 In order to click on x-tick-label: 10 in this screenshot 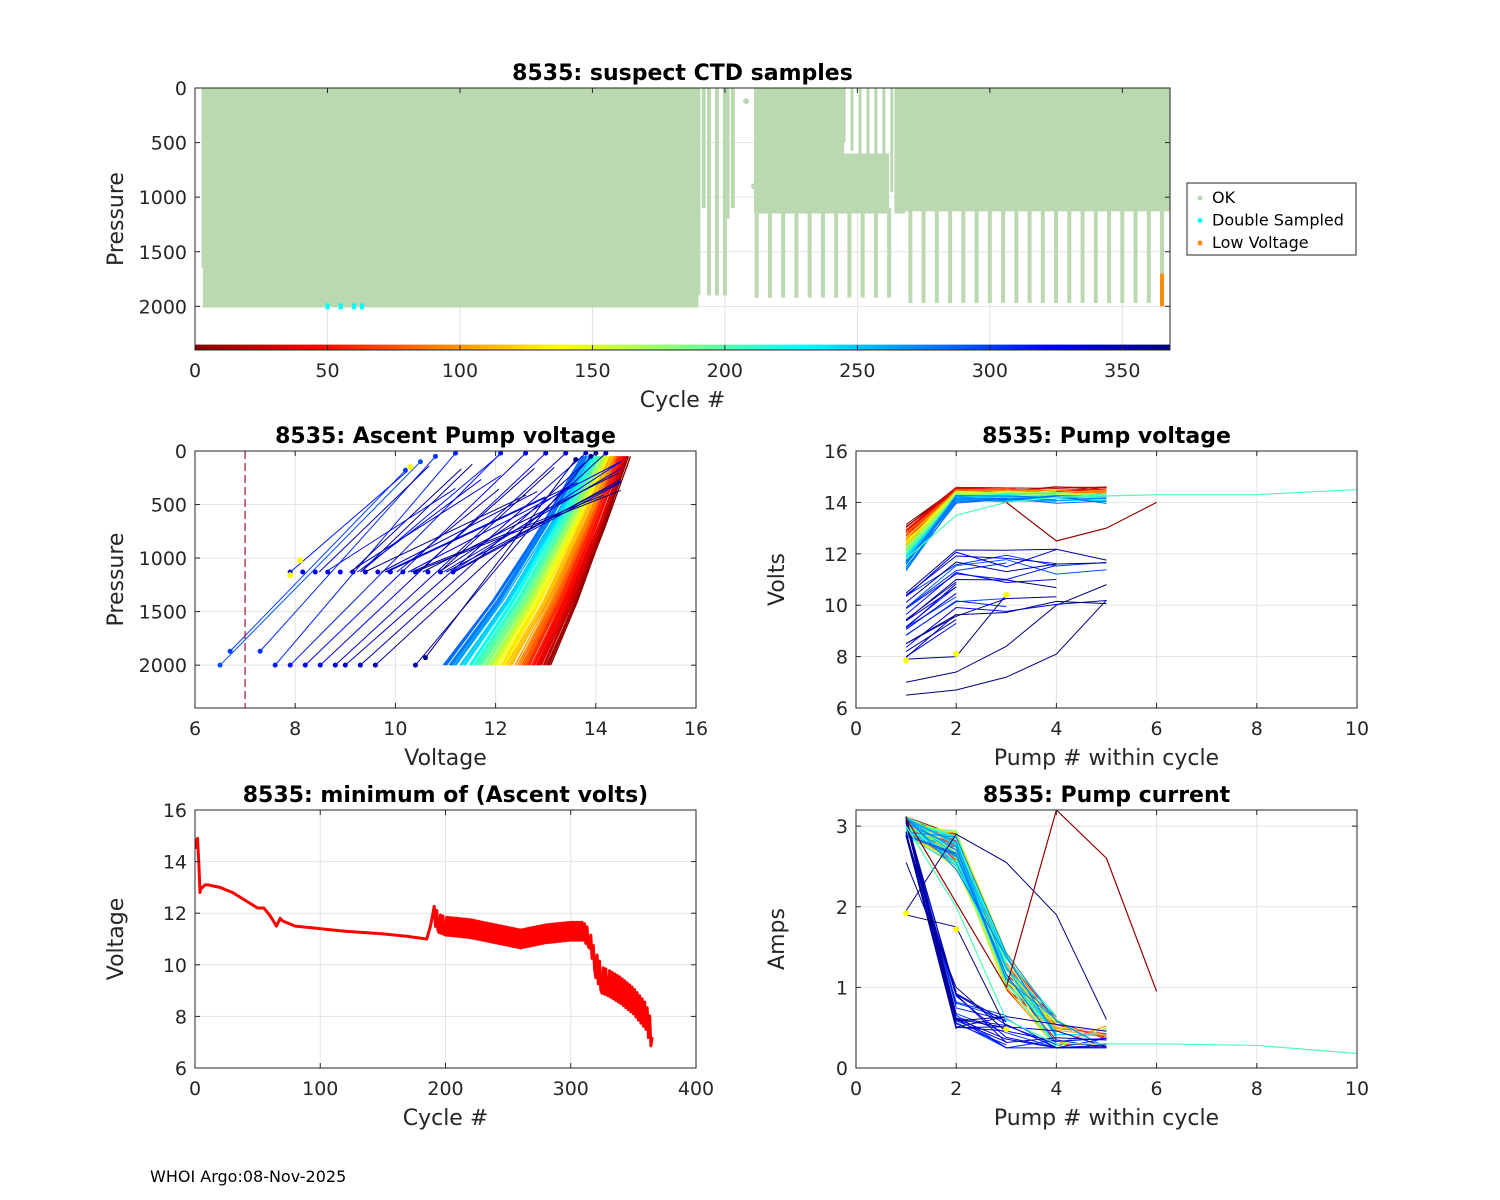, I will do `click(1357, 1089)`.